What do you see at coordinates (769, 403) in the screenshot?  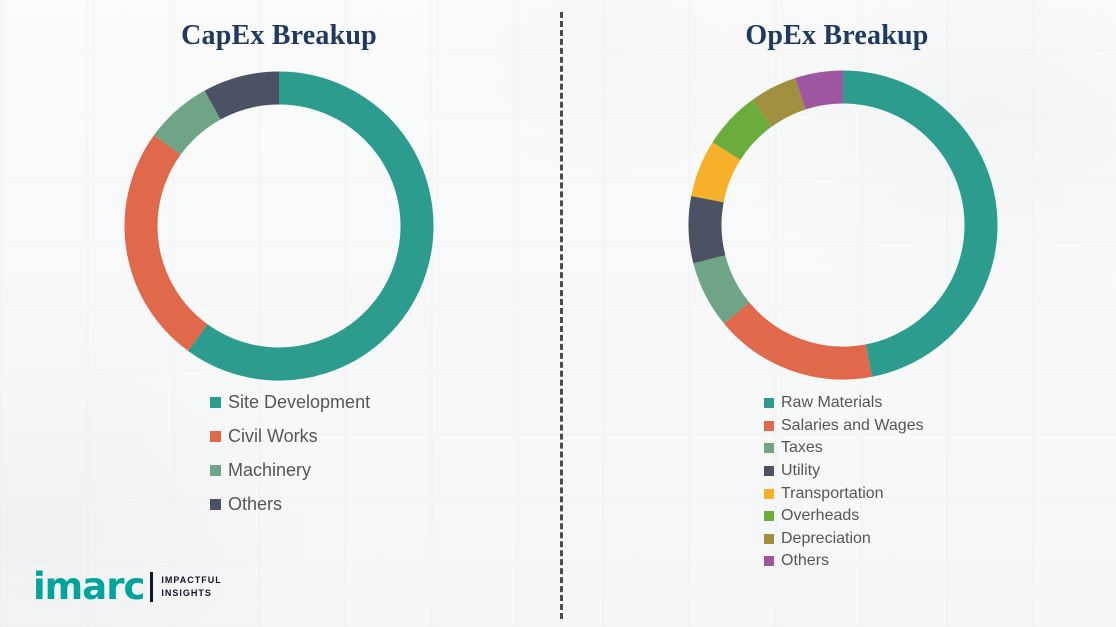 I see `legend-swatch-raw-materials` at bounding box center [769, 403].